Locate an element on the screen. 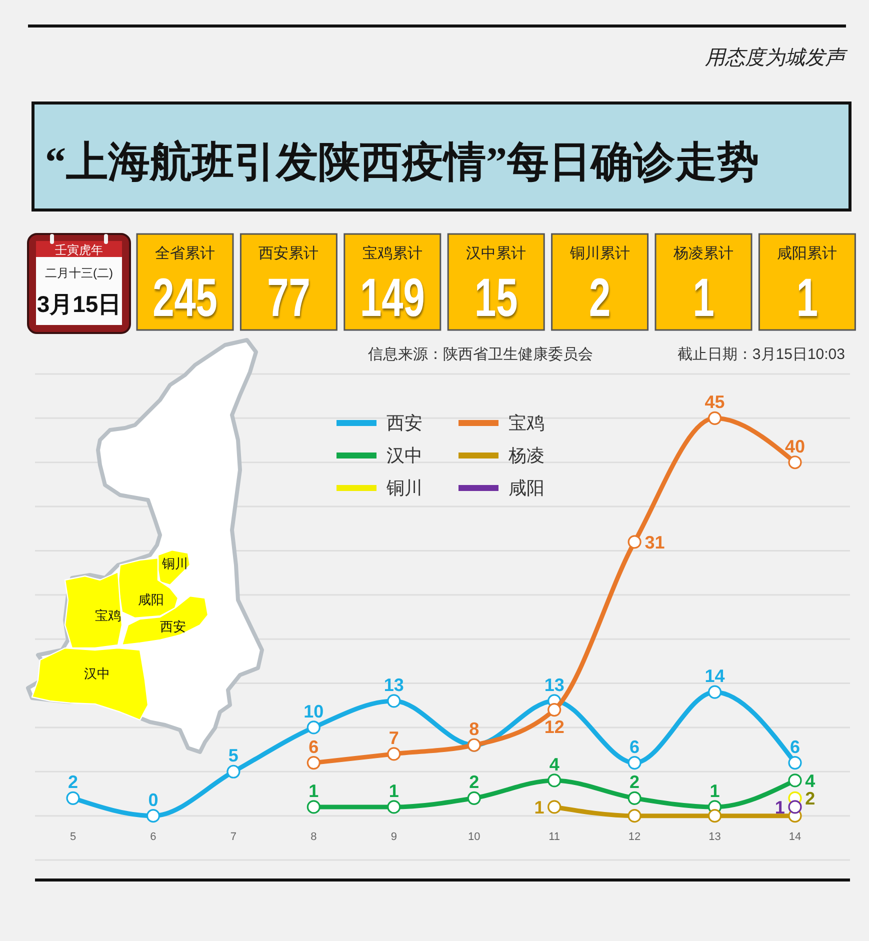 The width and height of the screenshot is (869, 941). category-label: 宝鸡 is located at coordinates (108, 615).